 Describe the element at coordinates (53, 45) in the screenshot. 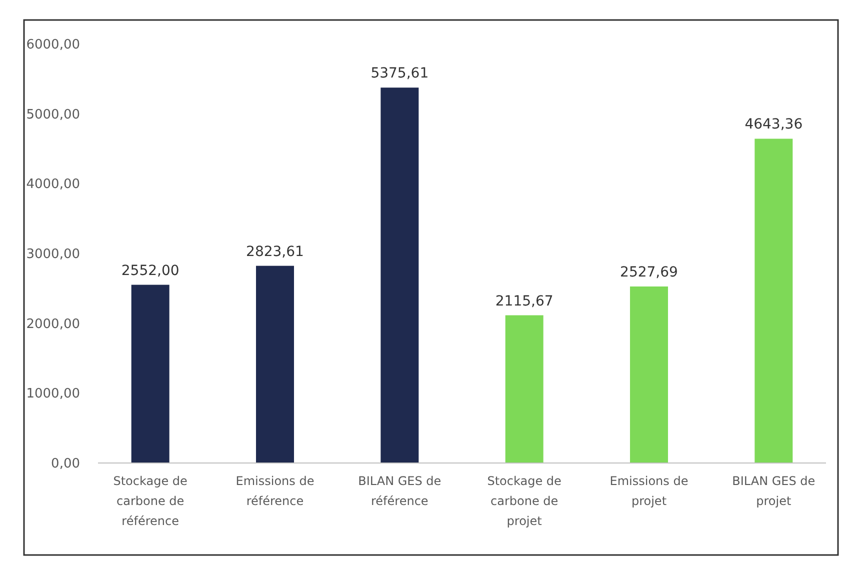

I see `y-tick-label: 6000,00` at that location.